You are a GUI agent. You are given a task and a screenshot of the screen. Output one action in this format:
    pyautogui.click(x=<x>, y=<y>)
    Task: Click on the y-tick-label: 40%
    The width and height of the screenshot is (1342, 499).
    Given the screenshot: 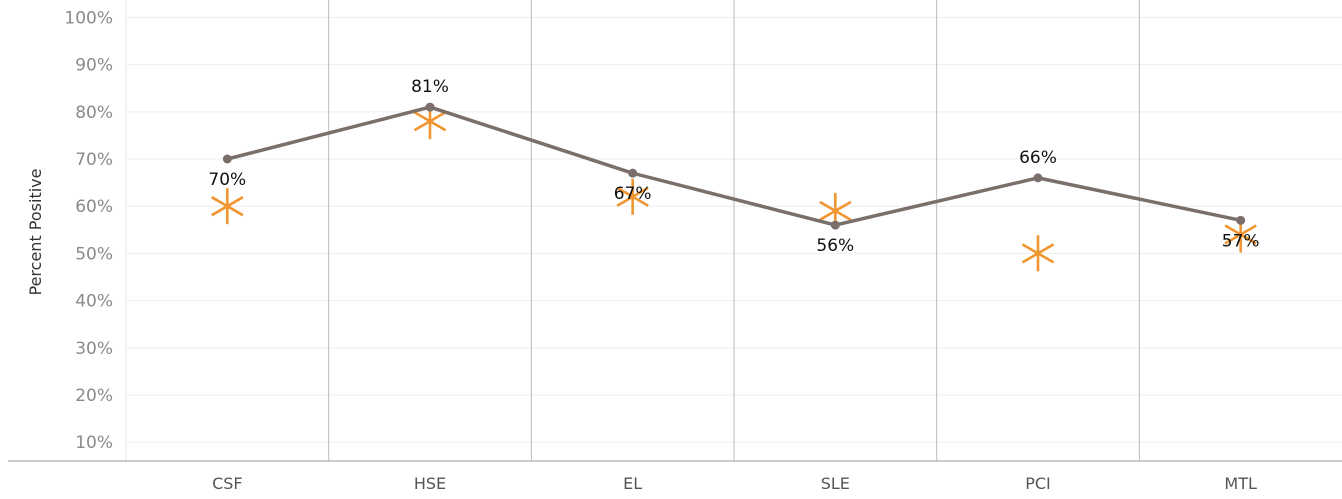 What is the action you would take?
    pyautogui.click(x=94, y=302)
    